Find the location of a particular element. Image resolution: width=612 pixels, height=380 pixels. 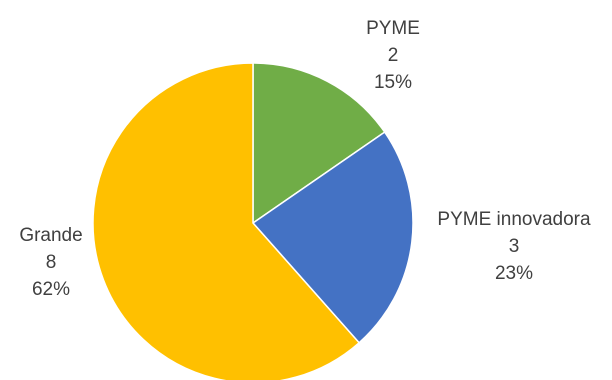

data-label-grande: Grande 8 62% is located at coordinates (50, 262).